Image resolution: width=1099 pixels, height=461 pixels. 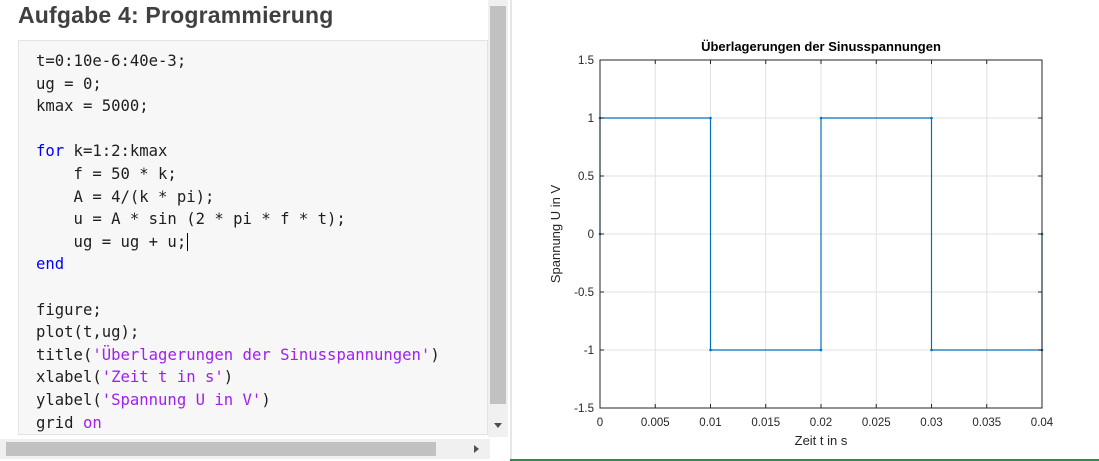 What do you see at coordinates (555, 234) in the screenshot?
I see `y-axis-label: Spannung U in V` at bounding box center [555, 234].